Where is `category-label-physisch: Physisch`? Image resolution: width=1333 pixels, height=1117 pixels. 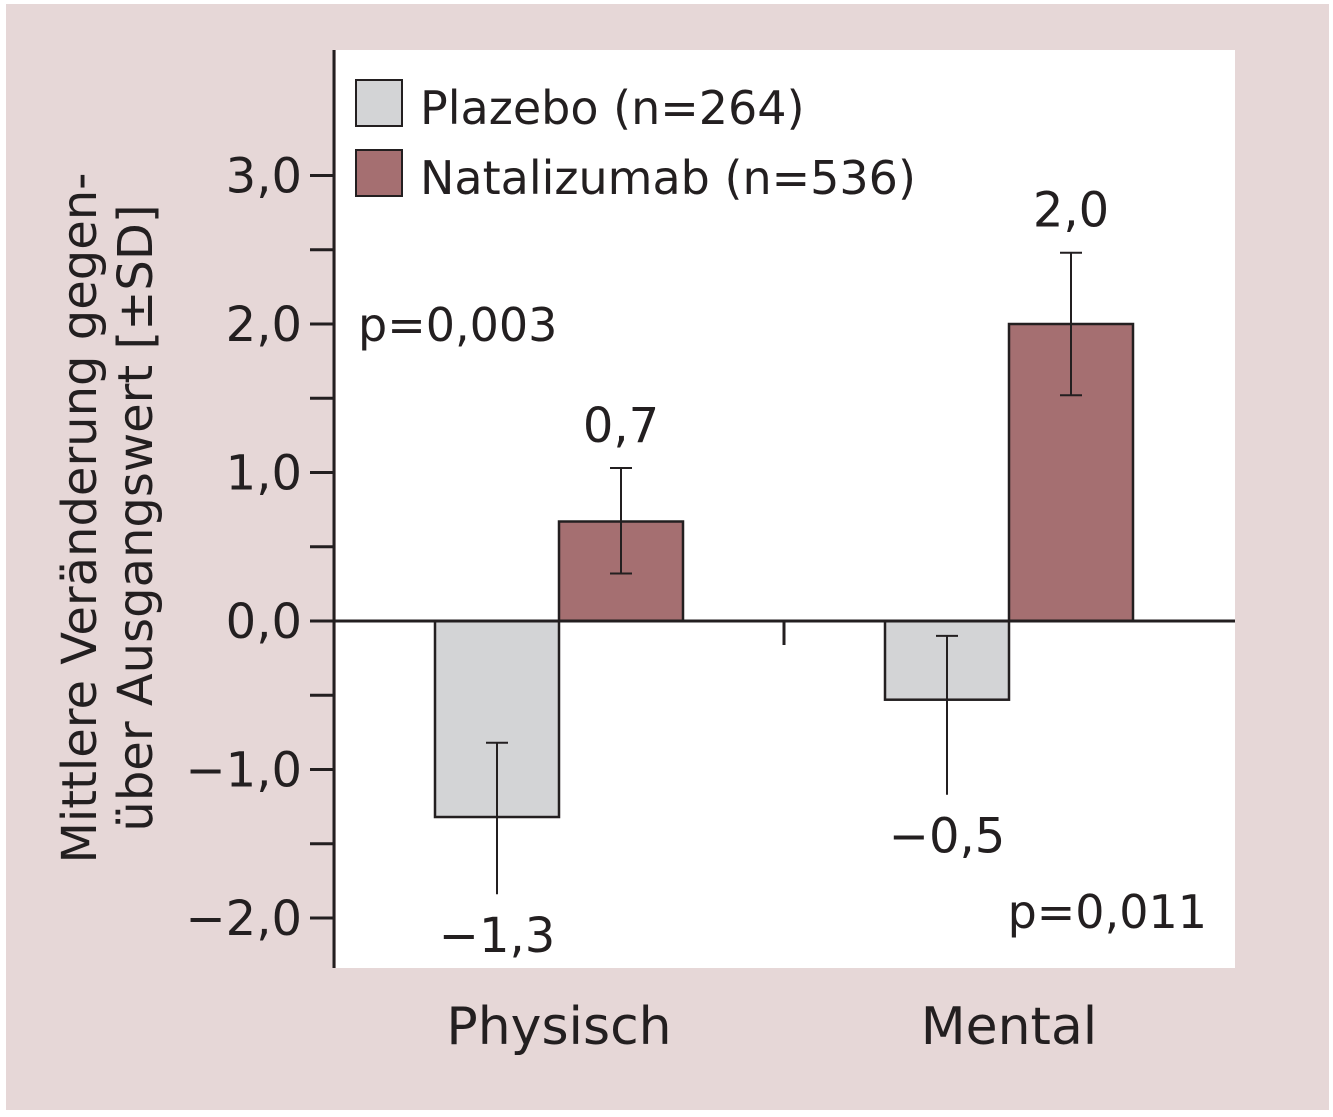
category-label-physisch: Physisch is located at coordinates (558, 1027).